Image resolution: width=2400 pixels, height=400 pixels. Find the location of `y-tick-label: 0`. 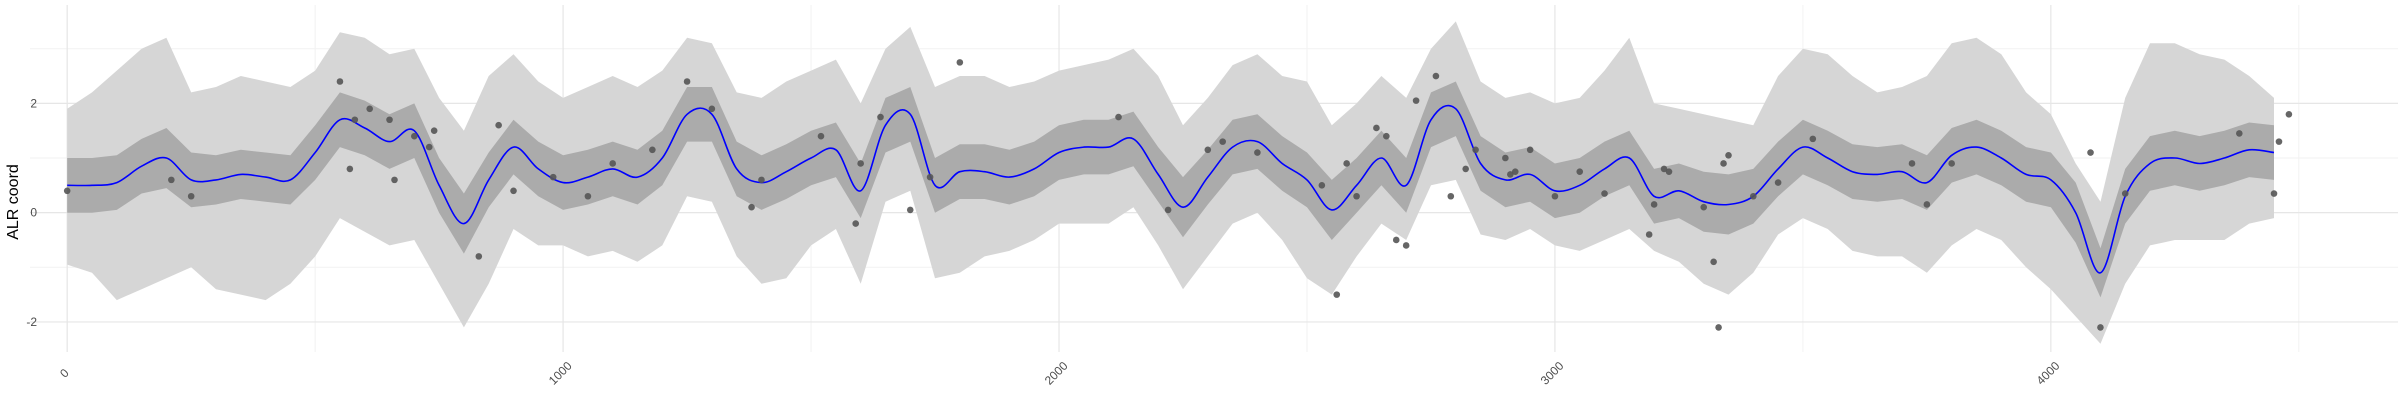

y-tick-label: 0 is located at coordinates (33, 213).